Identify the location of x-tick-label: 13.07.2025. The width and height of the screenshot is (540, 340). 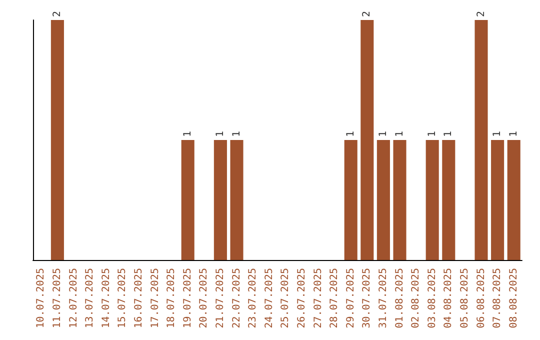
(90, 298).